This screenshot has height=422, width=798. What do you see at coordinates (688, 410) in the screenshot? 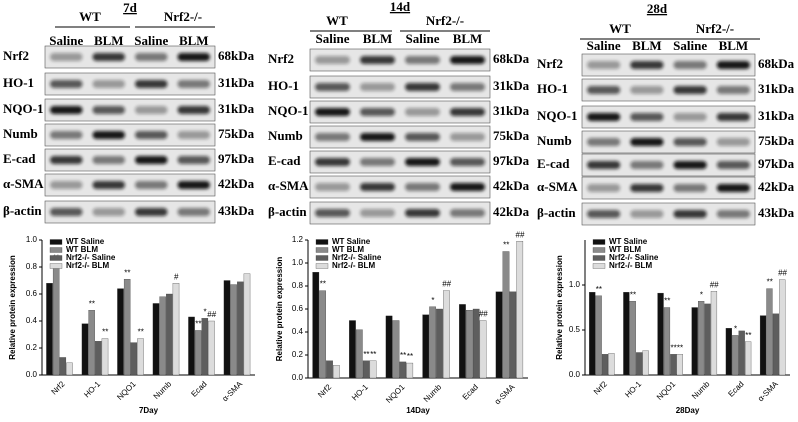
I see `x-axis-label: 28Day` at bounding box center [688, 410].